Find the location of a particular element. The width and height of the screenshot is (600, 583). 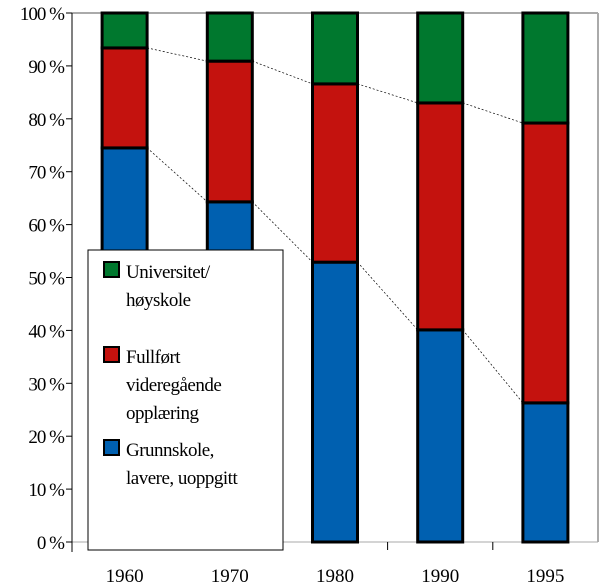

y-tick-label: 50 % is located at coordinates (46, 279).